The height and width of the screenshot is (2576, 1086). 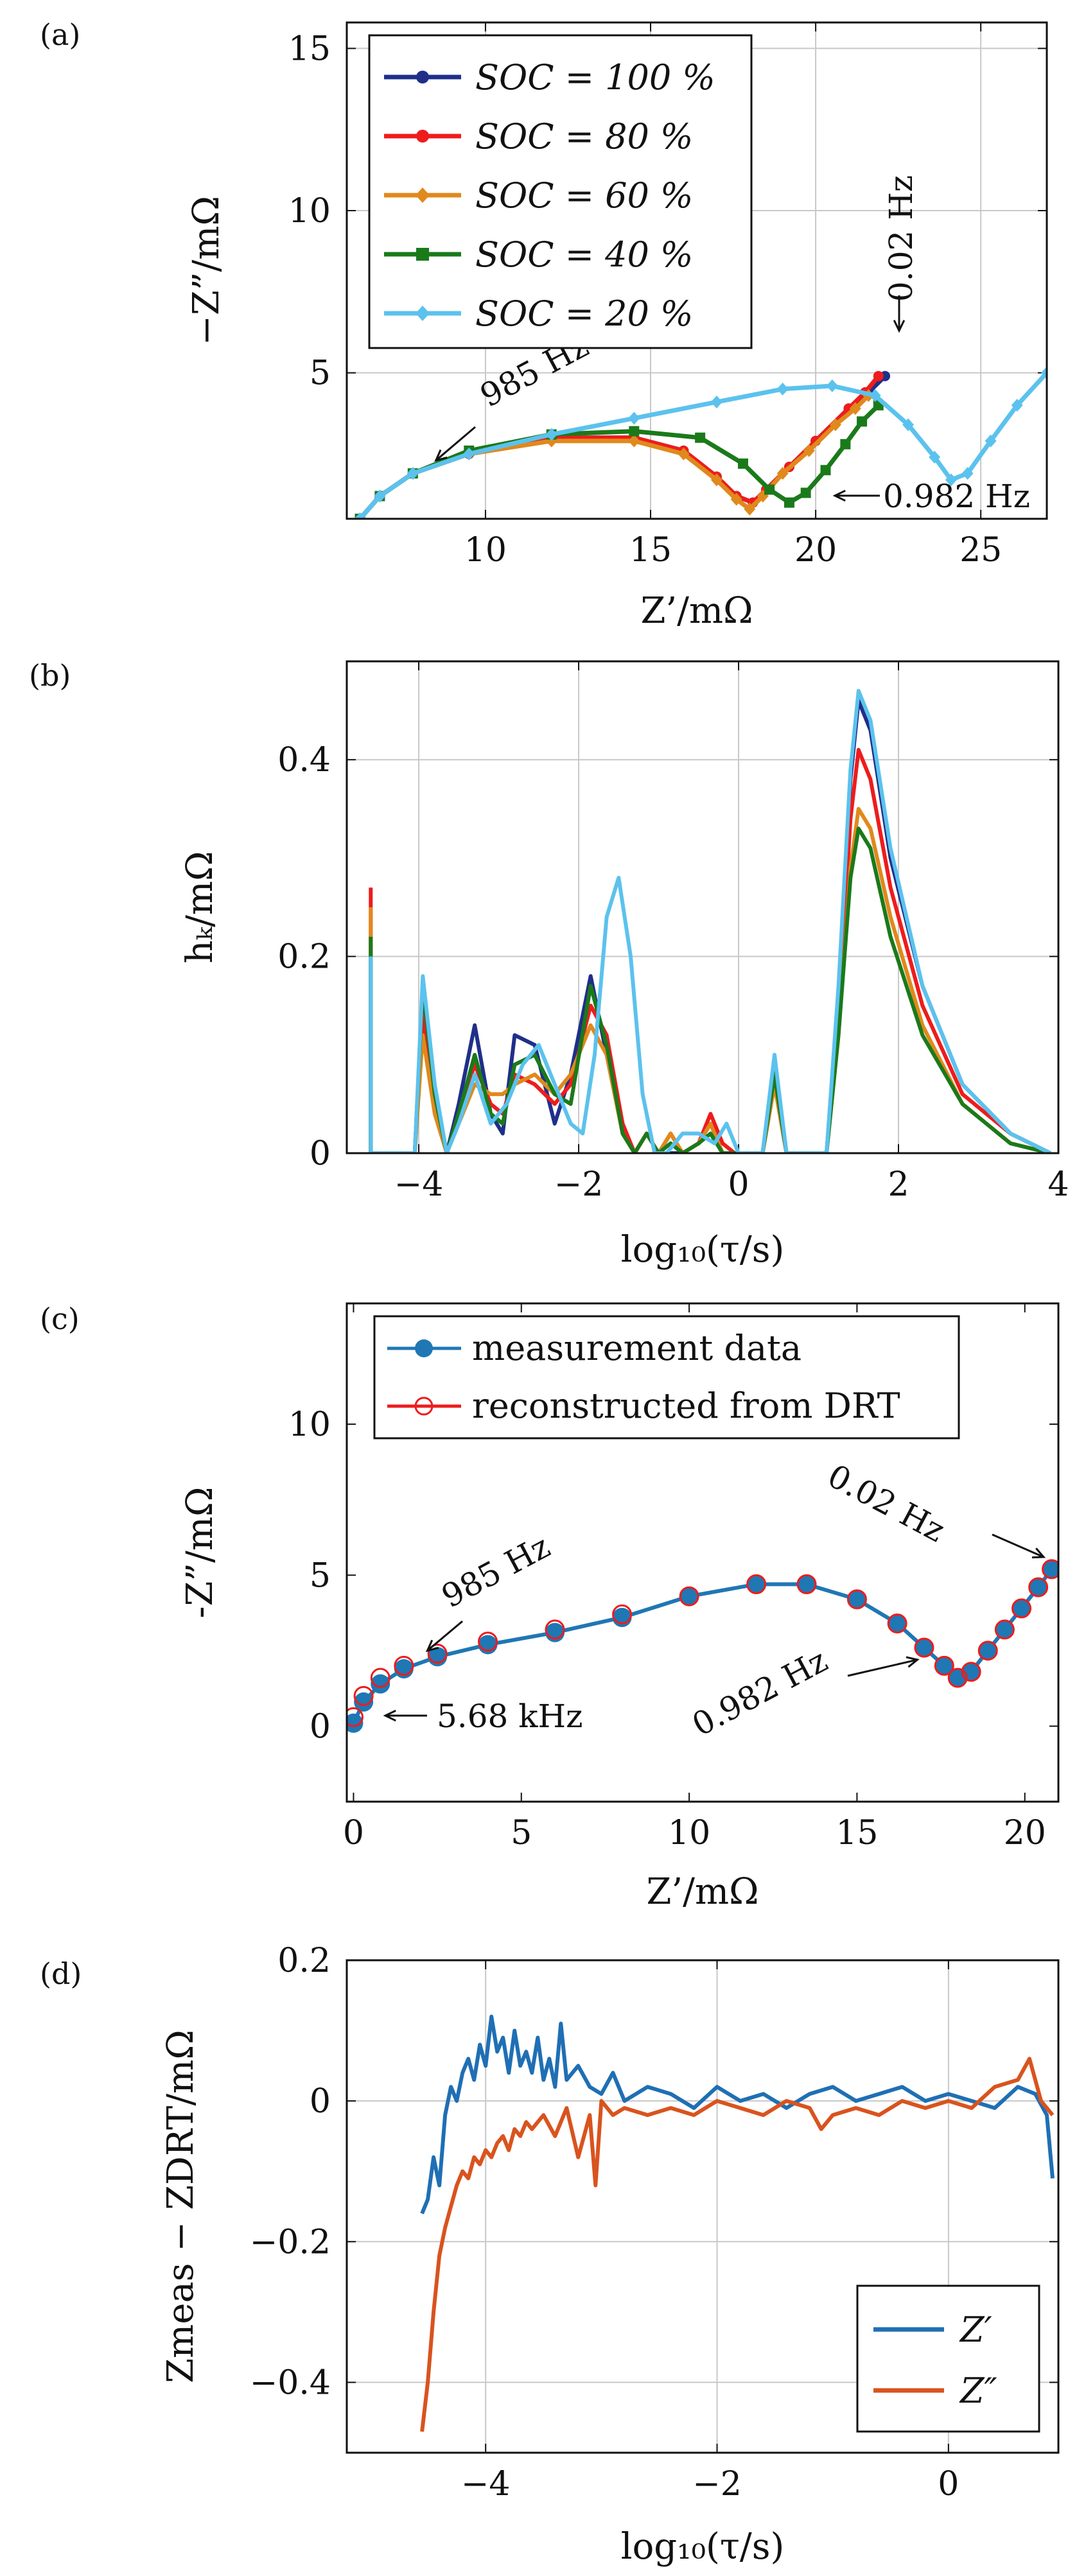 What do you see at coordinates (686, 1406) in the screenshot?
I see `legend-label: reconstructed from DRT` at bounding box center [686, 1406].